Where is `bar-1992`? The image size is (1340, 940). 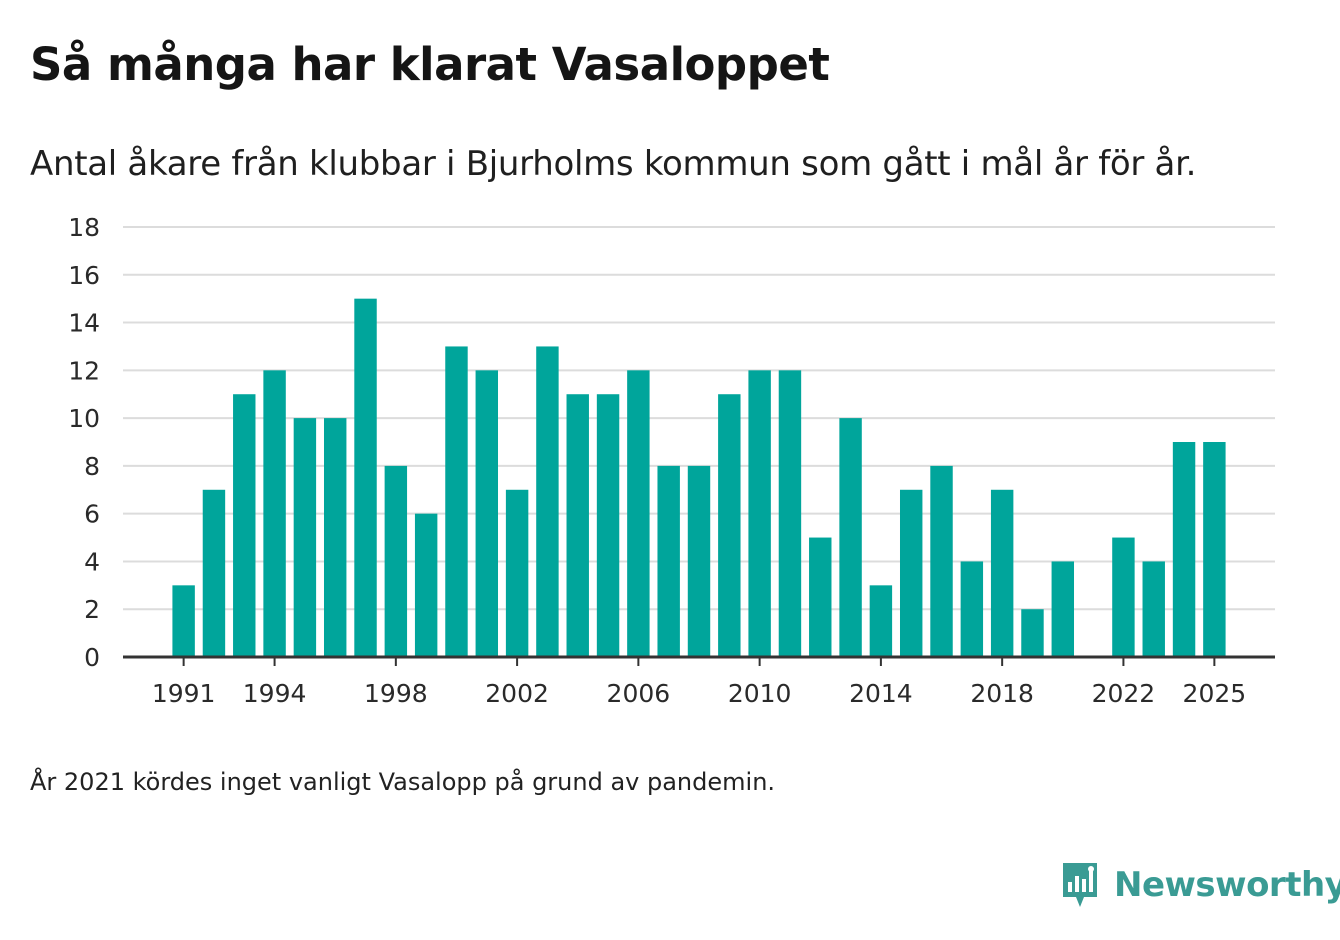 bar-1992 is located at coordinates (214, 573).